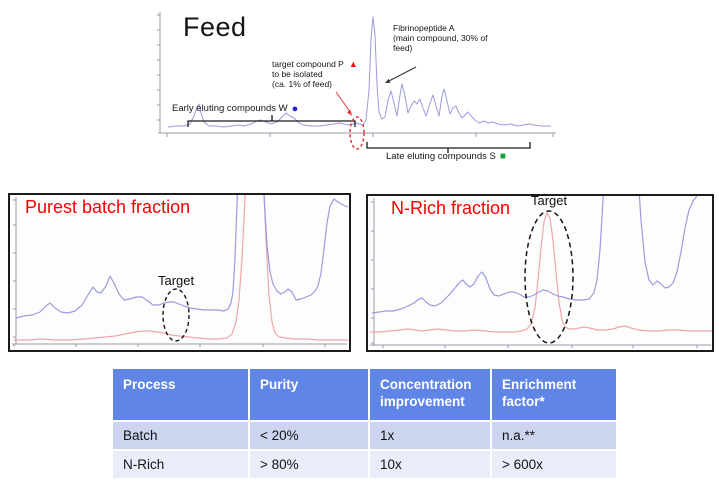 The height and width of the screenshot is (481, 719). Describe the element at coordinates (349, 112) in the screenshot. I see `target-annotation-arrowhead` at that location.